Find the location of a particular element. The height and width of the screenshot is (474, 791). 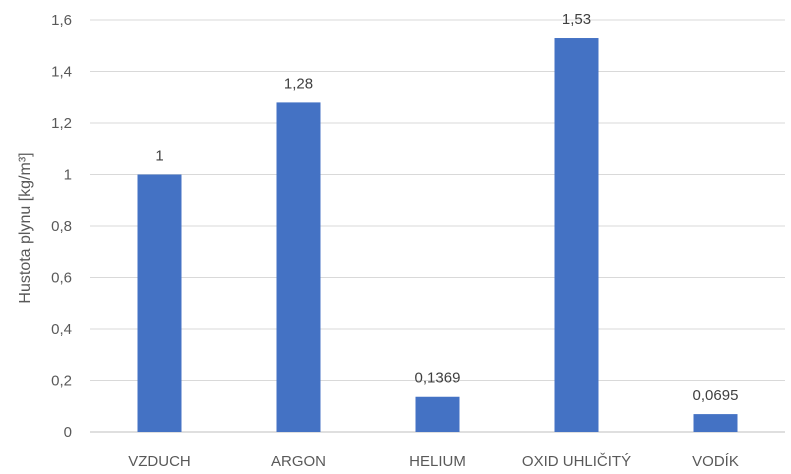

y-tick-label: 0,2 is located at coordinates (61, 381).